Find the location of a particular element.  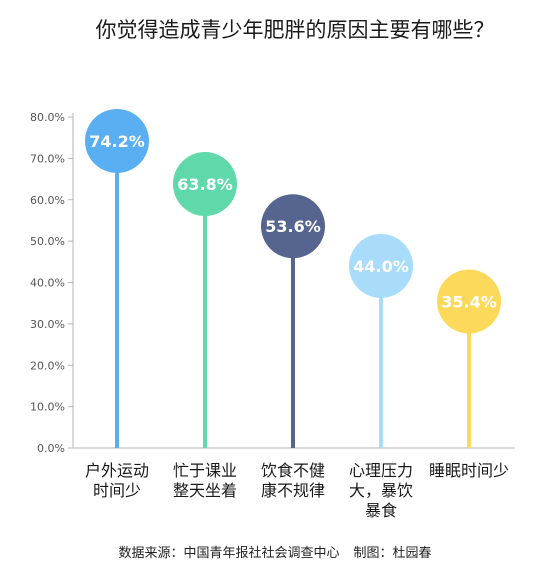

y-tick-label: 70.0% is located at coordinates (47, 158).